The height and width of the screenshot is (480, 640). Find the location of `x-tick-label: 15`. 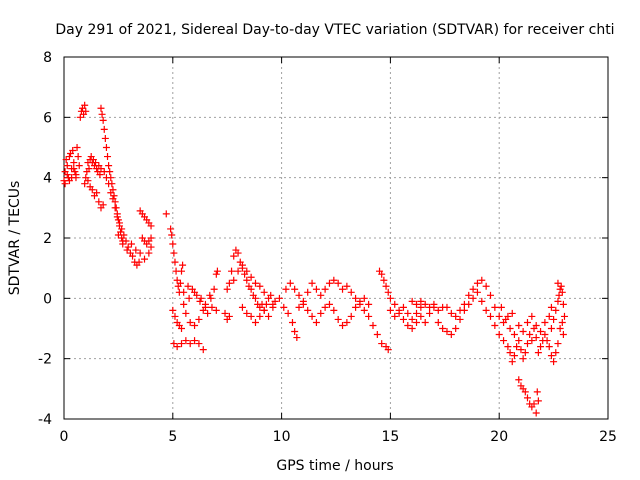

x-tick-label: 15 is located at coordinates (390, 437).